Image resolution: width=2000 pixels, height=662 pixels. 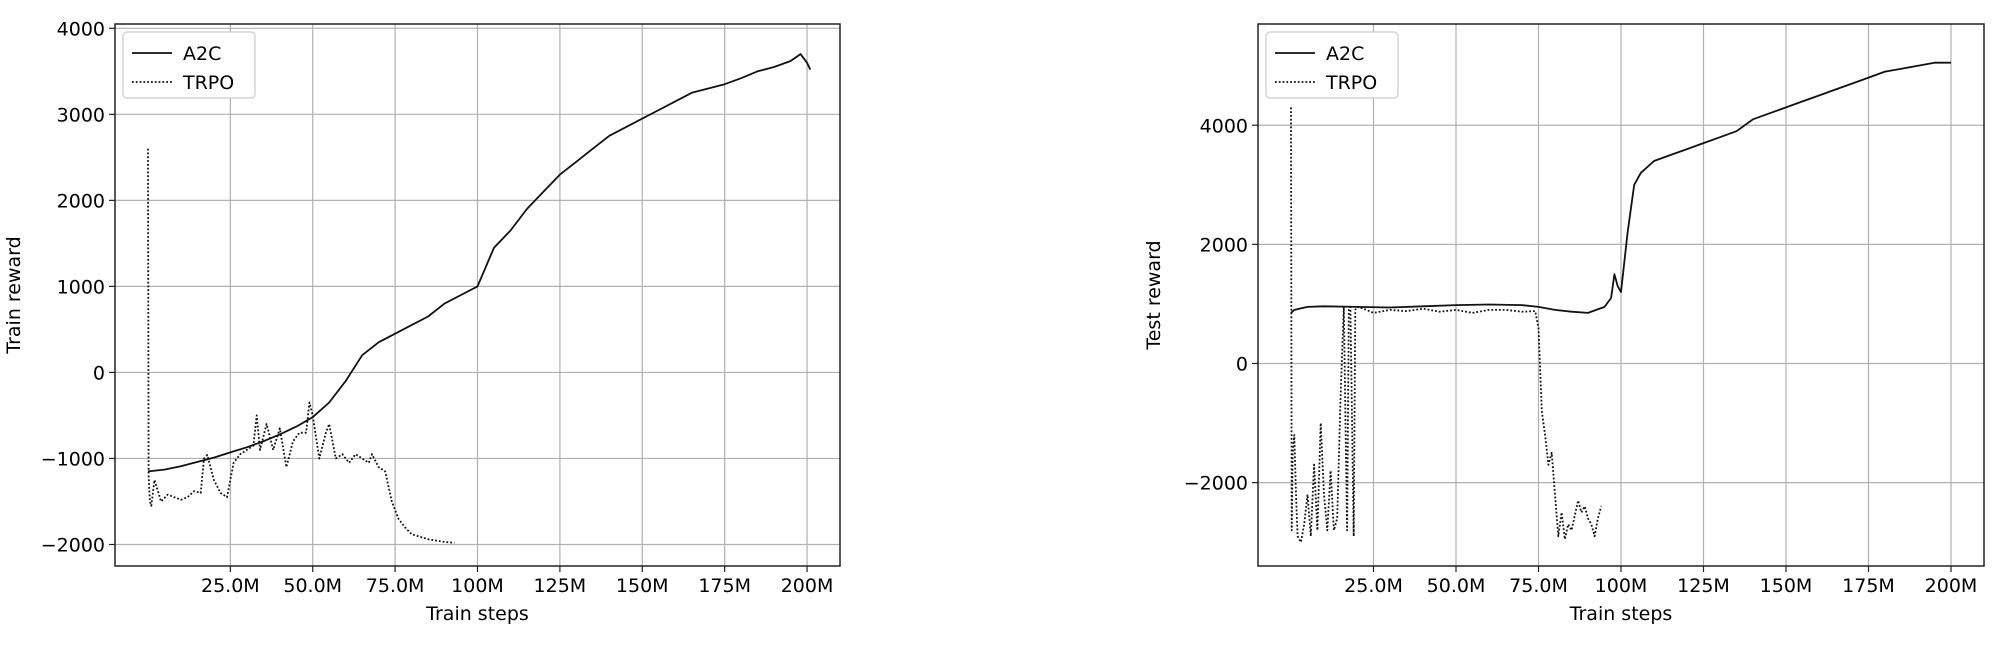 What do you see at coordinates (73, 459) in the screenshot?
I see `y-tick-label: −1000` at bounding box center [73, 459].